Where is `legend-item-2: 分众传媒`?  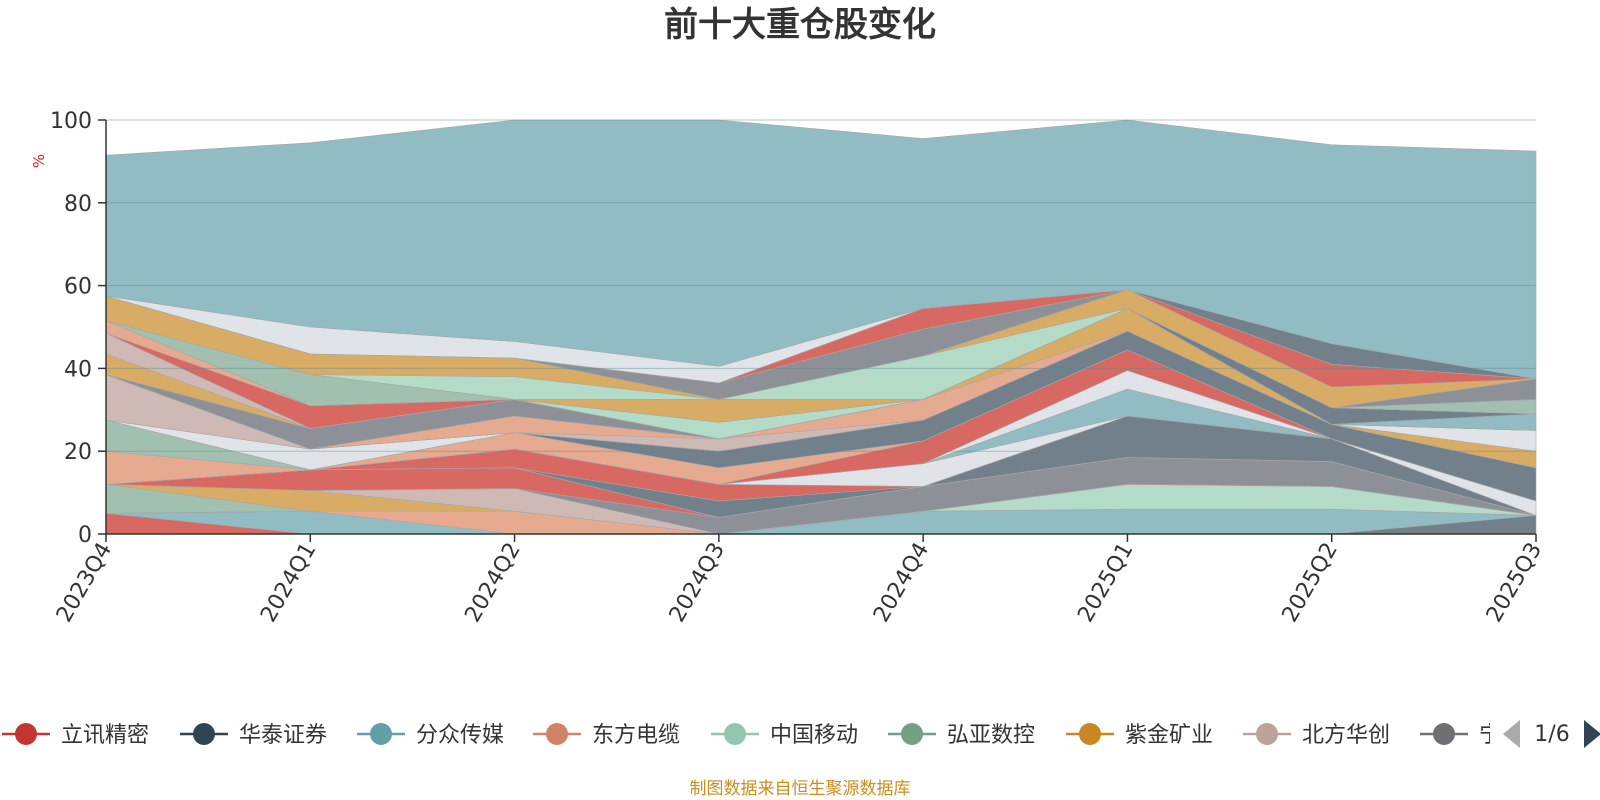 legend-item-2: 分众传媒 is located at coordinates (430, 735).